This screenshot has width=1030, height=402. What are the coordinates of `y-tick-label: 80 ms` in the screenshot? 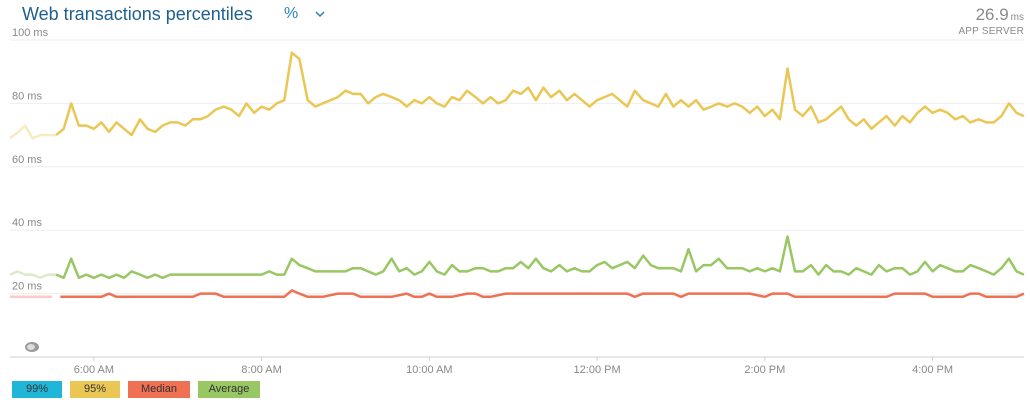 It's located at (27, 96).